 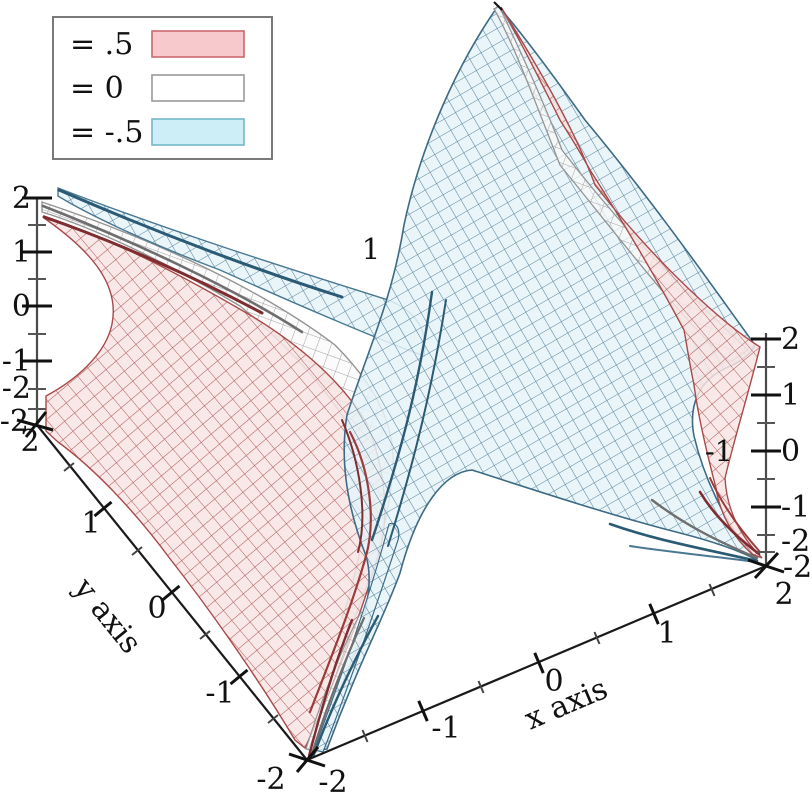 I want to click on dense-needles-bottom-corner, so click(x=343, y=686).